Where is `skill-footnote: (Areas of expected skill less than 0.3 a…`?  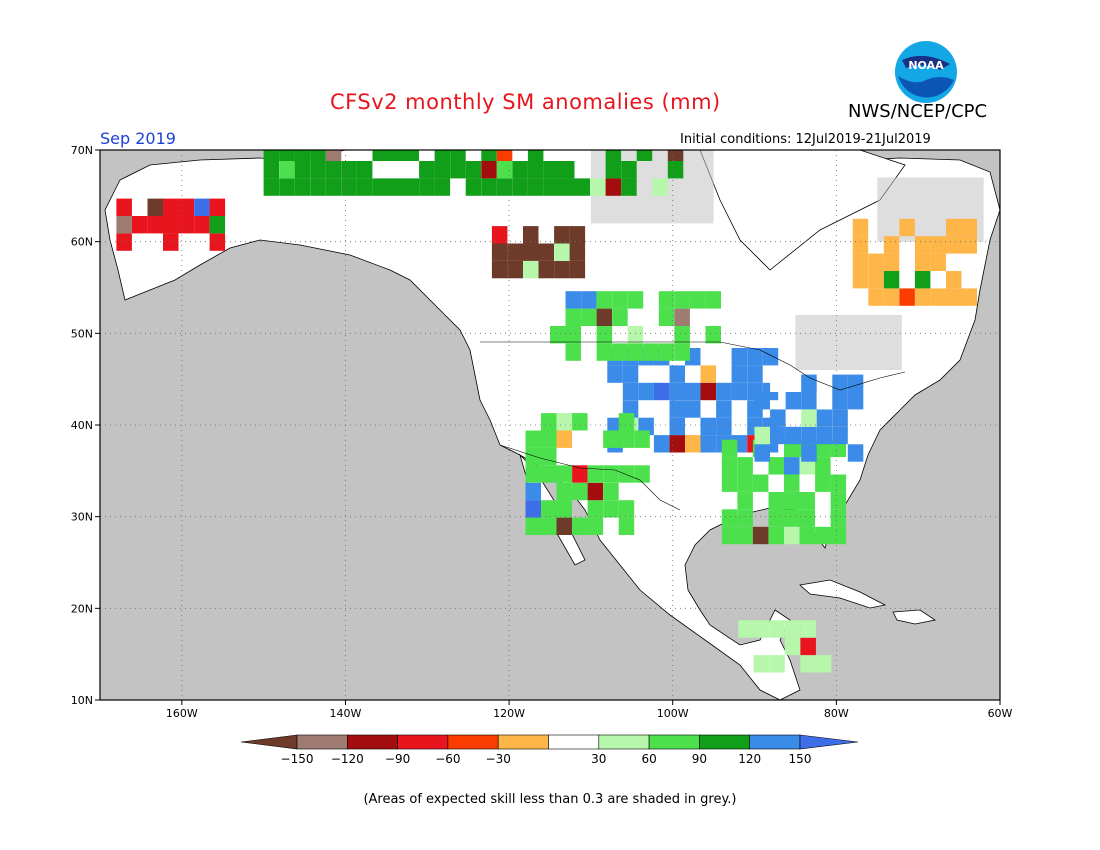 skill-footnote: (Areas of expected skill less than 0.3 a… is located at coordinates (550, 799).